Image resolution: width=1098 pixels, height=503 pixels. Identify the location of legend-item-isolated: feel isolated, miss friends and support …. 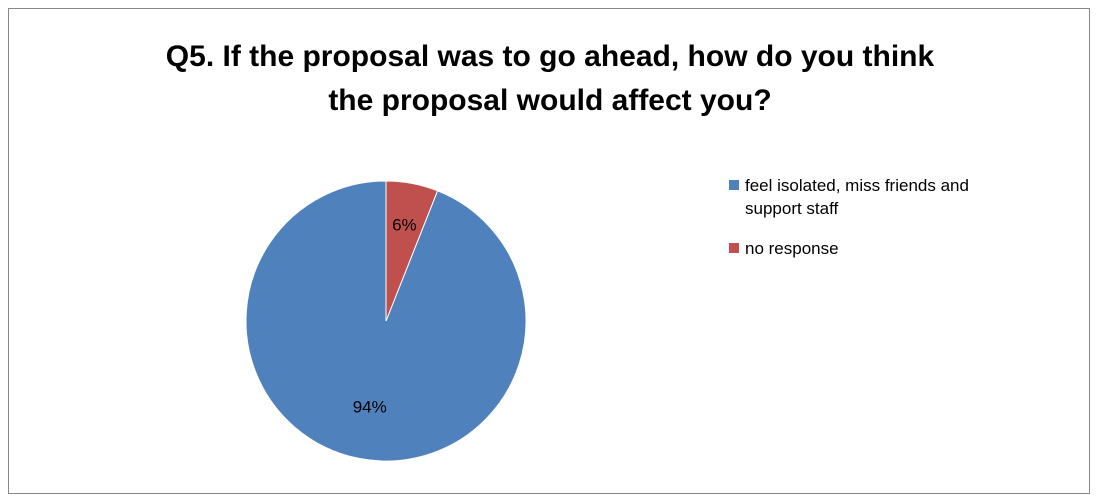
(889, 197).